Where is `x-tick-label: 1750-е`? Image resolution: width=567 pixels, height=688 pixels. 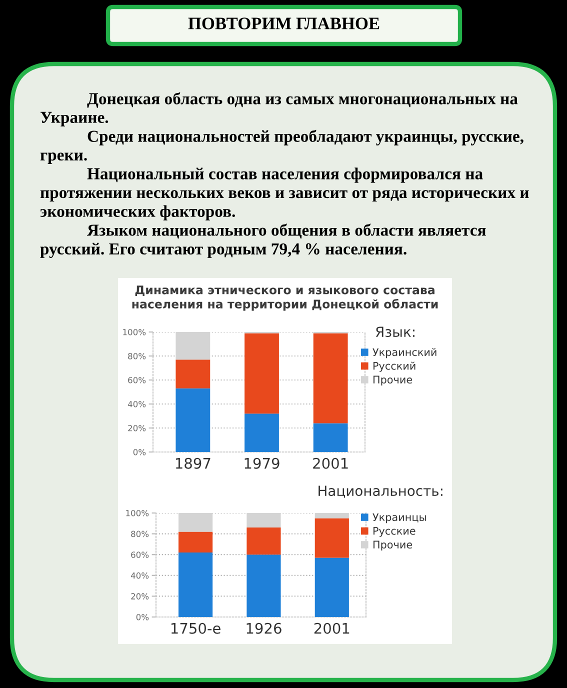 x-tick-label: 1750-е is located at coordinates (195, 628).